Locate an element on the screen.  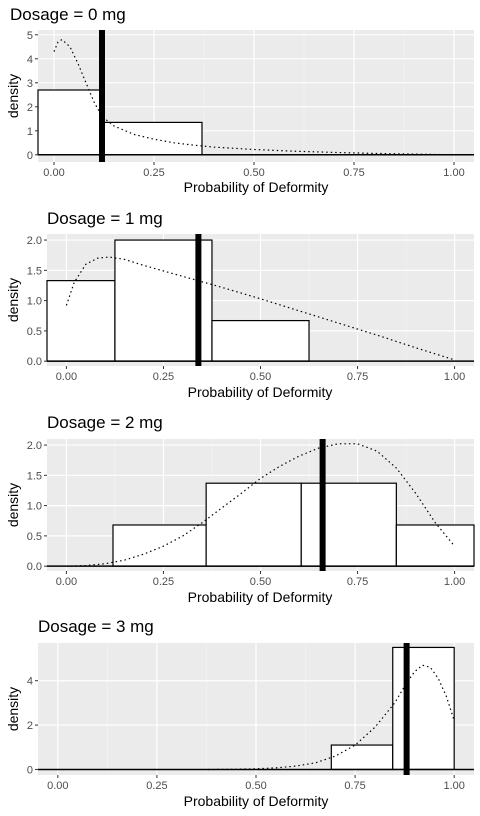
axis-ticks: 0.00 0.25 0.50 0.75 1.00 0 2 4 is located at coordinates (246, 734).